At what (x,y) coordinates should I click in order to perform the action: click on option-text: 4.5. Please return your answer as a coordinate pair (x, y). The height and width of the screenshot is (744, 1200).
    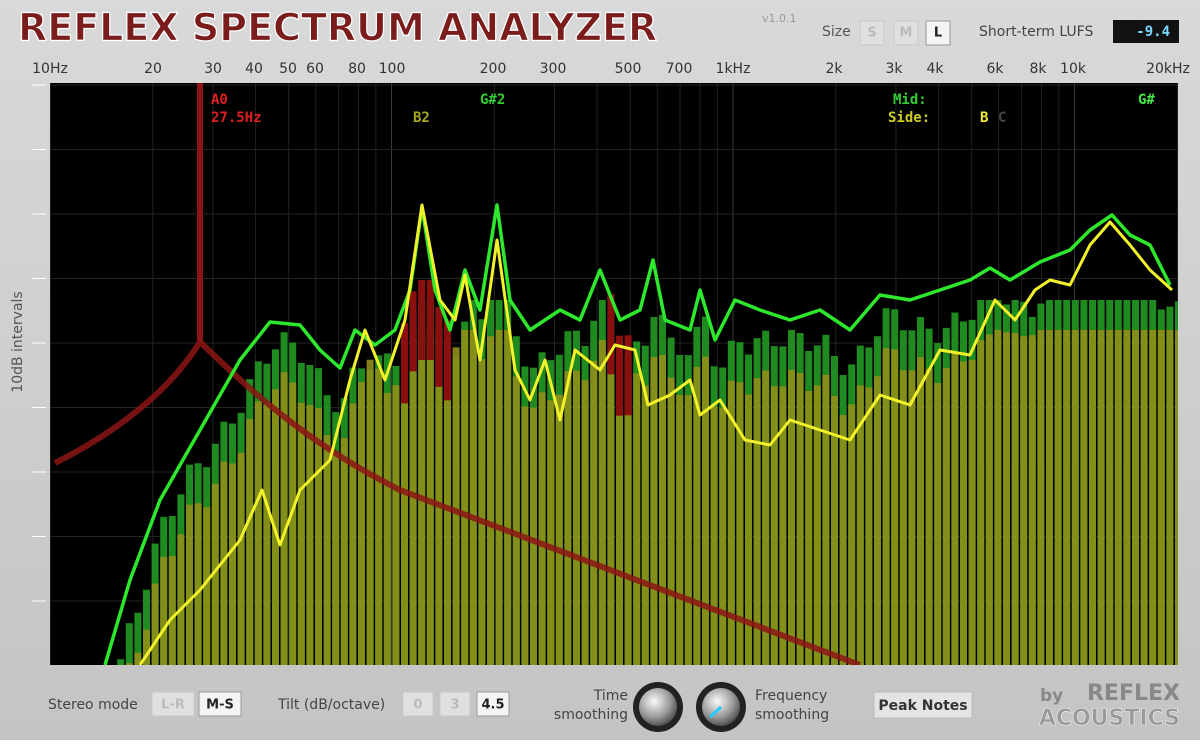
    Looking at the image, I should click on (492, 705).